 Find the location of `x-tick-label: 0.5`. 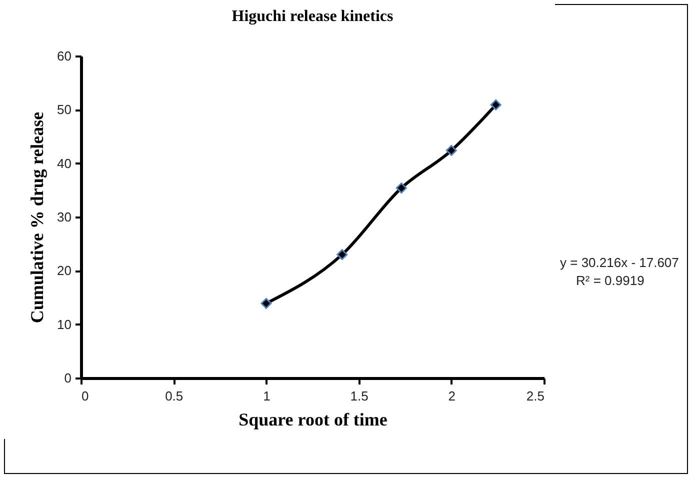

x-tick-label: 0.5 is located at coordinates (174, 396).